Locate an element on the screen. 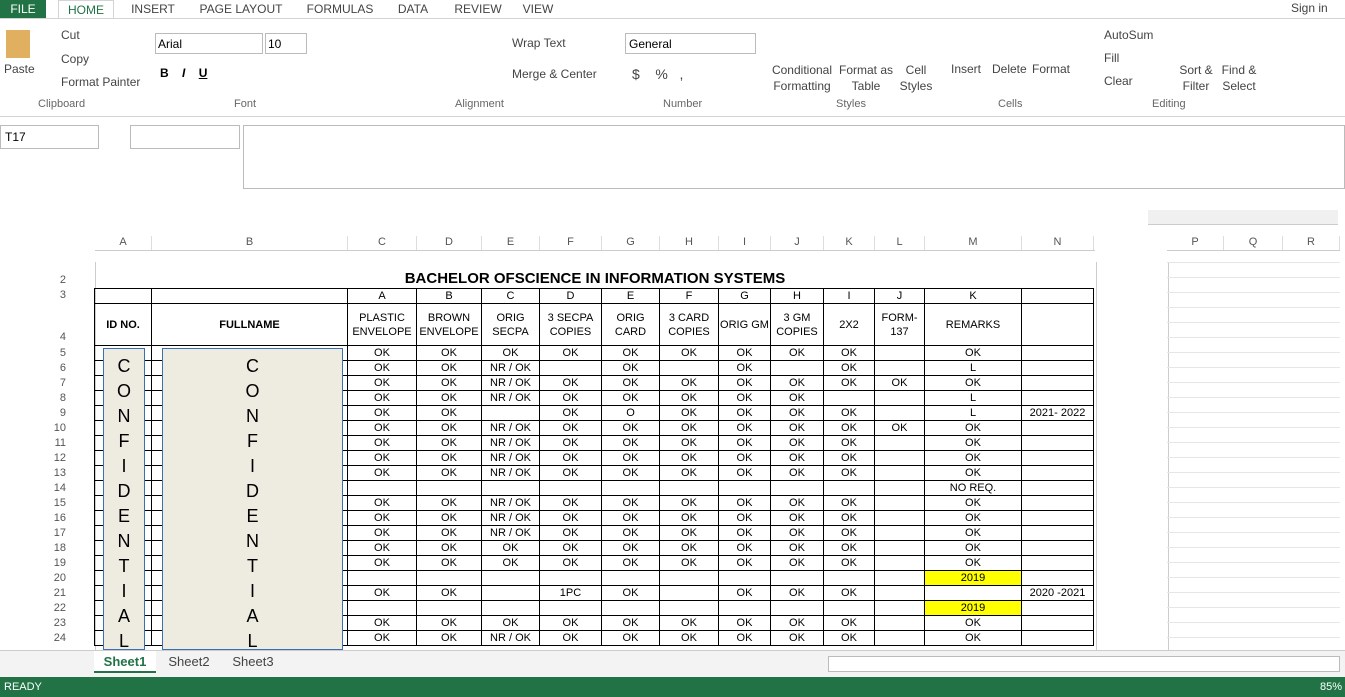 The width and height of the screenshot is (1345, 697). column-header: N is located at coordinates (1058, 243).